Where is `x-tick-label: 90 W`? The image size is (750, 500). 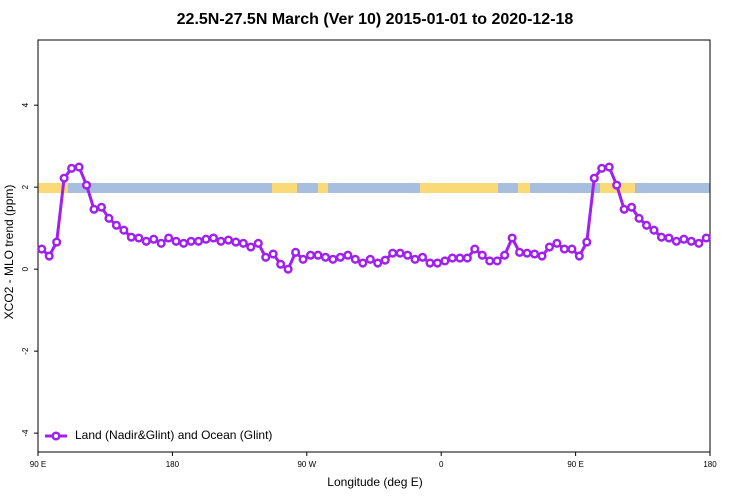 x-tick-label: 90 W is located at coordinates (306, 464).